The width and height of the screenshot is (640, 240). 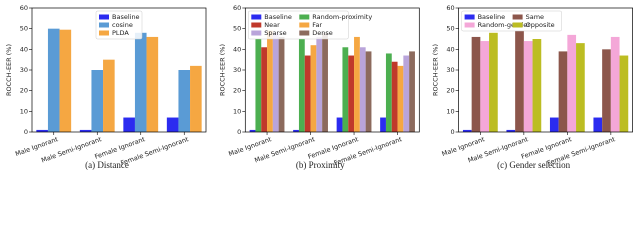 I want to click on caption: (c) Gender selection, so click(x=533, y=165).